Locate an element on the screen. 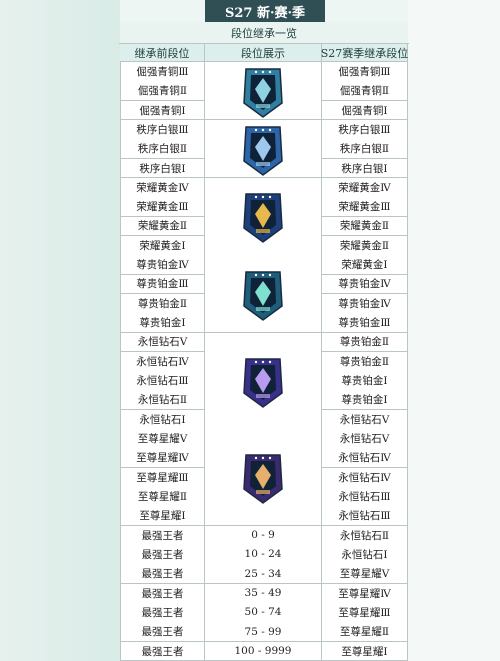 The width and height of the screenshot is (500, 661). cell-after: 荣耀黄金Ⅲ is located at coordinates (365, 207).